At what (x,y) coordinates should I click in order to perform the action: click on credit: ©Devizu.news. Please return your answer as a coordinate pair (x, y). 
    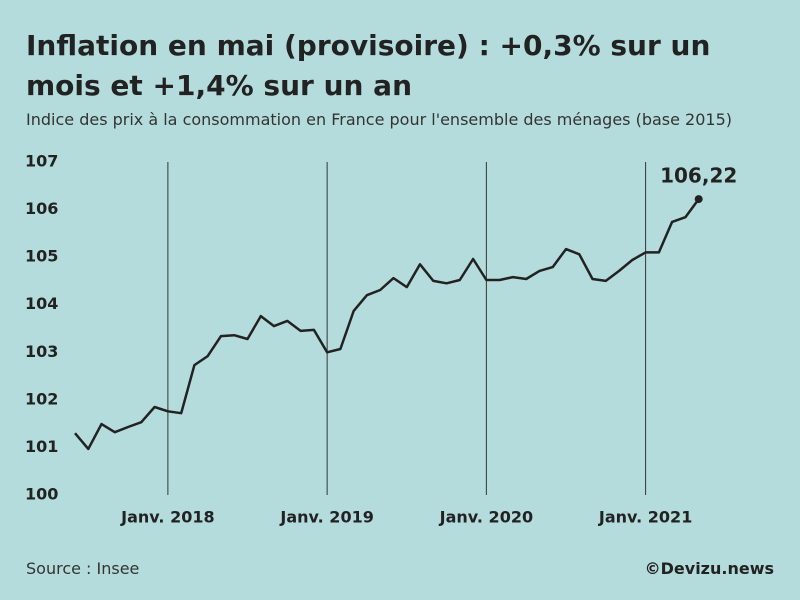
    Looking at the image, I should click on (709, 568).